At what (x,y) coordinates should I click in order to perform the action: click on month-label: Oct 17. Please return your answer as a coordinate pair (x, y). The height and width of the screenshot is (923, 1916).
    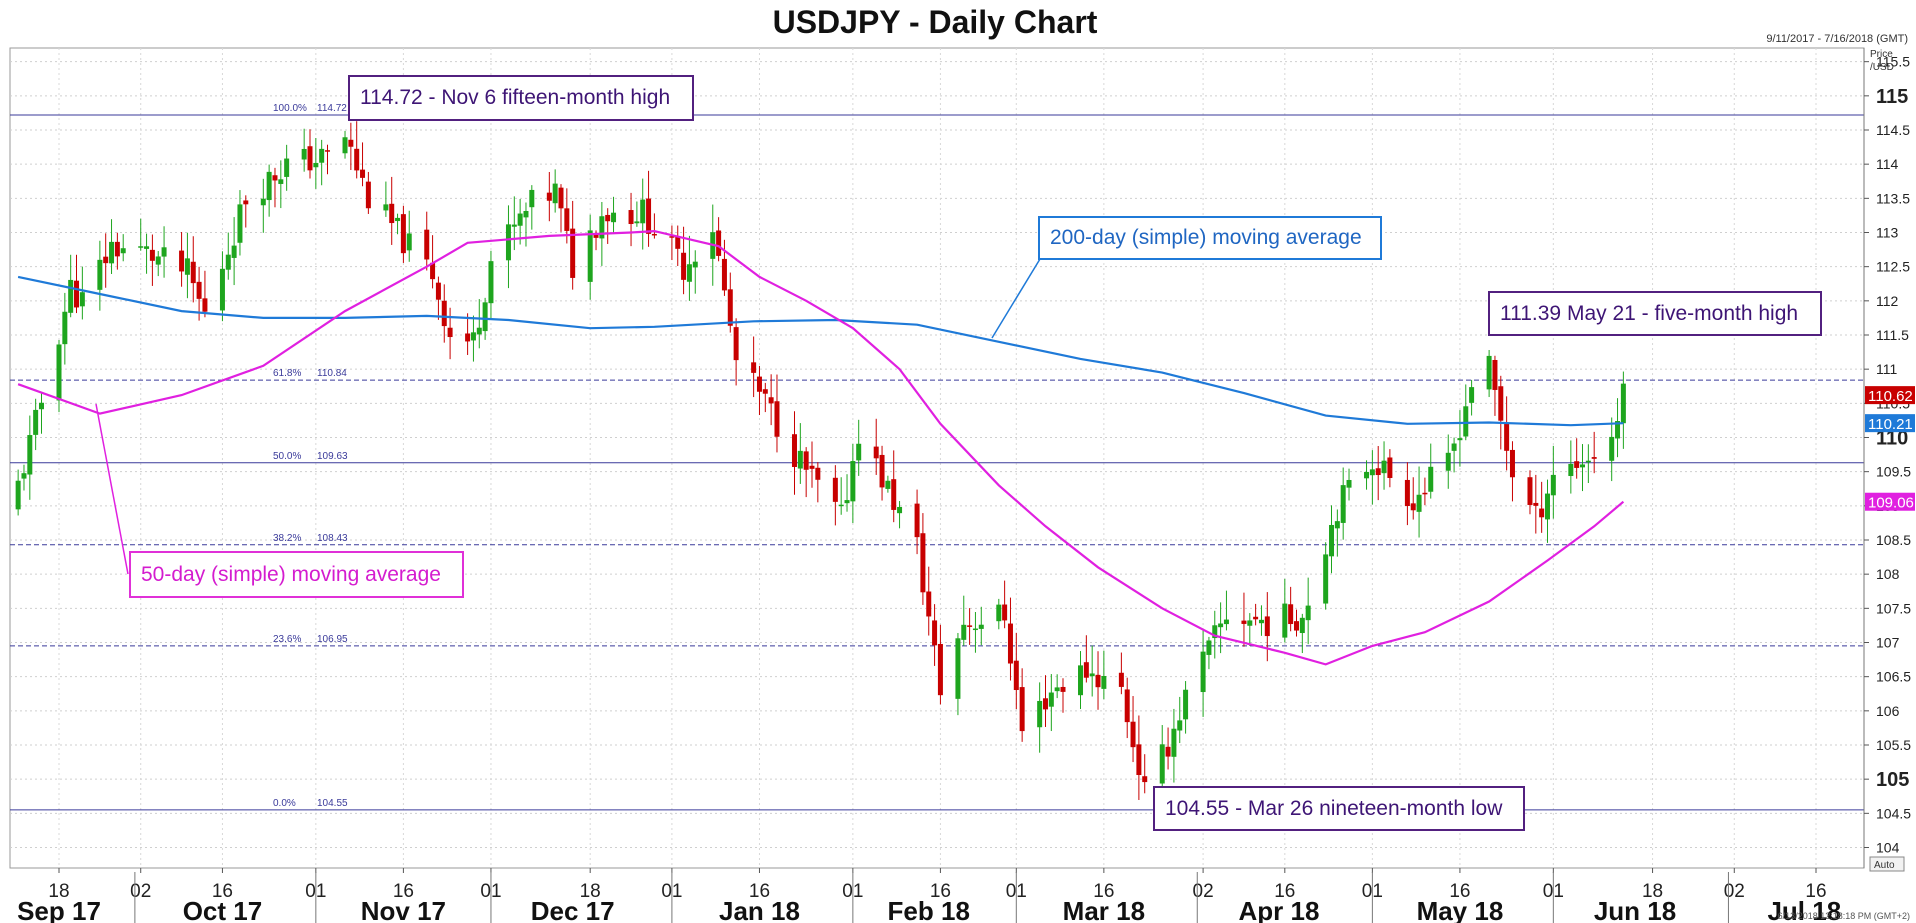
    Looking at the image, I should click on (223, 909).